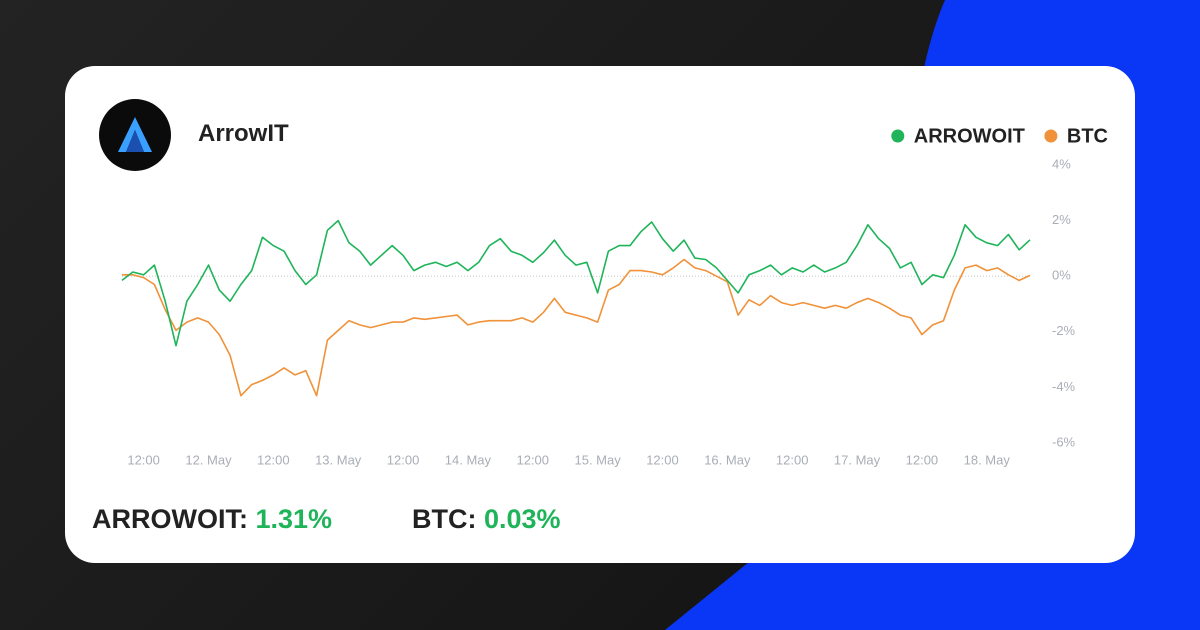 This screenshot has height=630, width=1200. What do you see at coordinates (444, 519) in the screenshot?
I see `summary-label: BTC:` at bounding box center [444, 519].